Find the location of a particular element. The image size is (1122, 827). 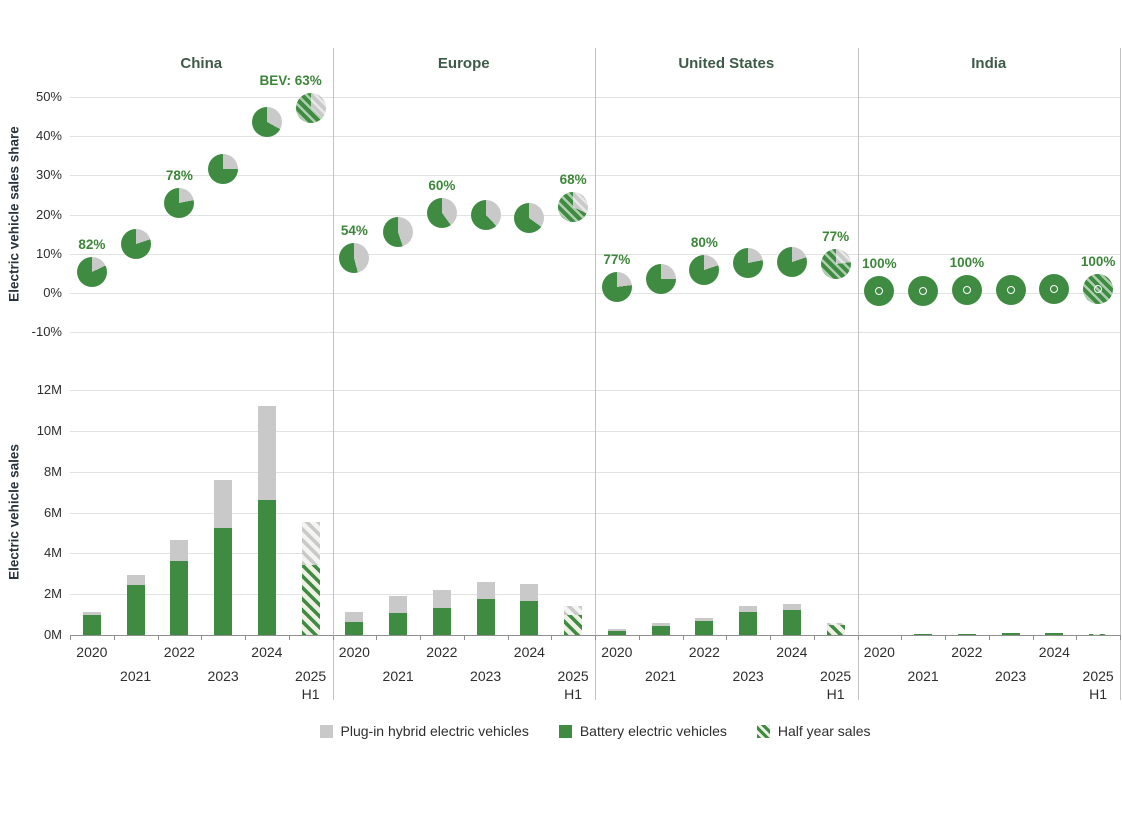

y-tick-label-share: 0% is located at coordinates (52, 292).